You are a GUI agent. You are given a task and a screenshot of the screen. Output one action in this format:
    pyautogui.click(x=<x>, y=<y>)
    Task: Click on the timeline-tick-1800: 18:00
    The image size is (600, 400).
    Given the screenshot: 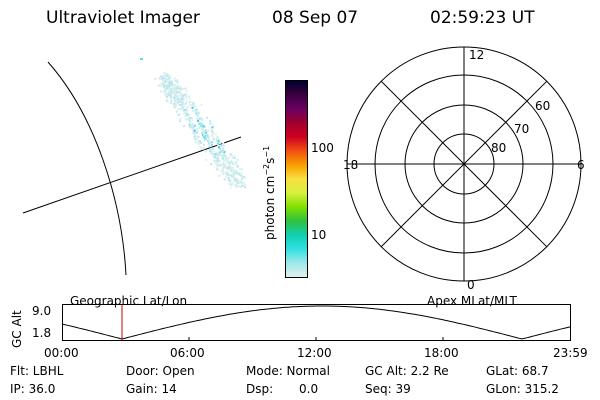 What is the action you would take?
    pyautogui.click(x=441, y=353)
    